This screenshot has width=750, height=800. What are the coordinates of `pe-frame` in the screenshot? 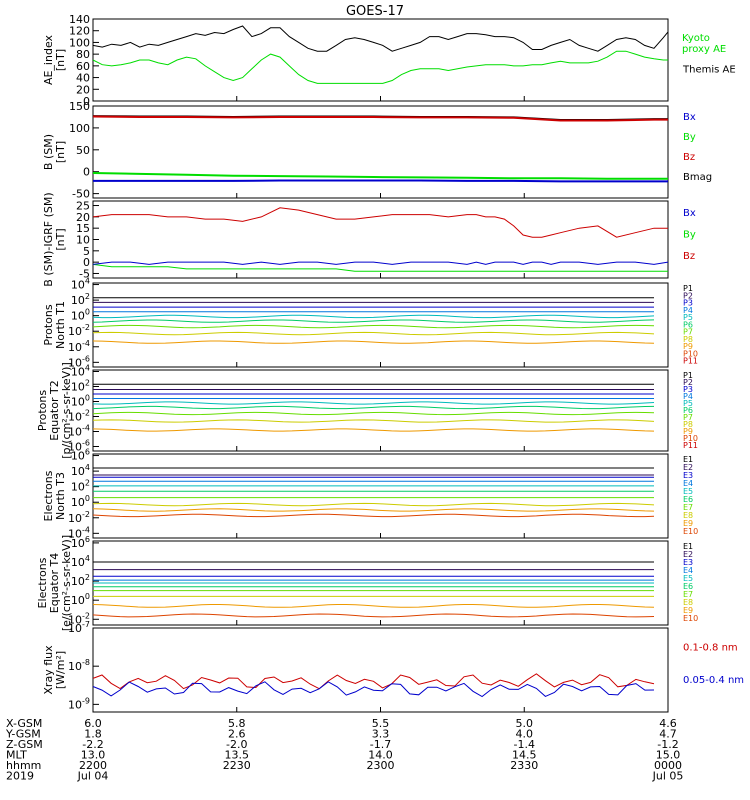 It's located at (380, 410).